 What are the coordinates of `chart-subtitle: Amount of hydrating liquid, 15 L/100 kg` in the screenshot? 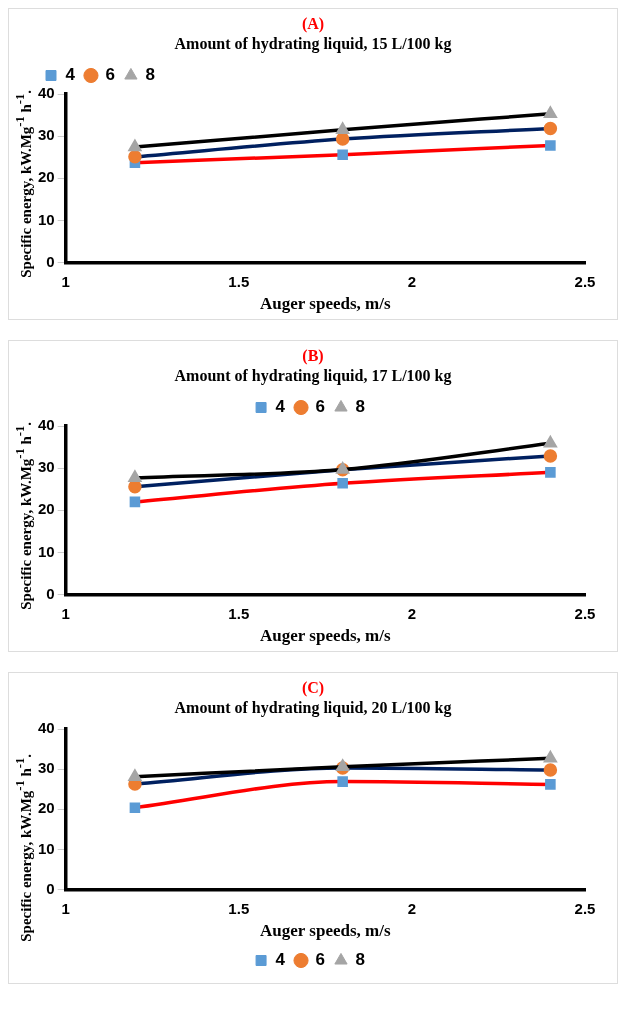 It's located at (313, 44).